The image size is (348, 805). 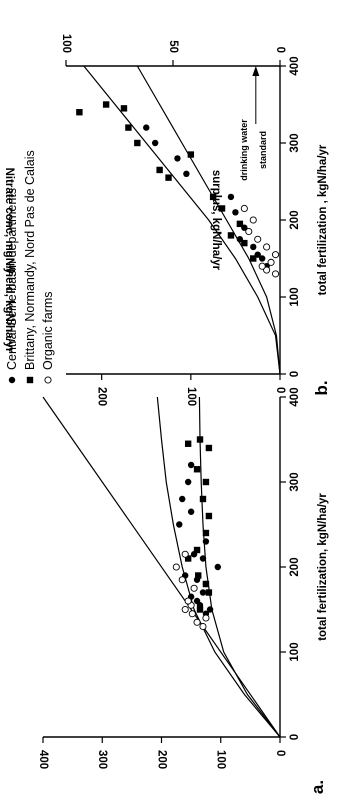 What do you see at coordinates (161, 759) in the screenshot?
I see `panel-a-y-tick-label: 200` at bounding box center [161, 759].